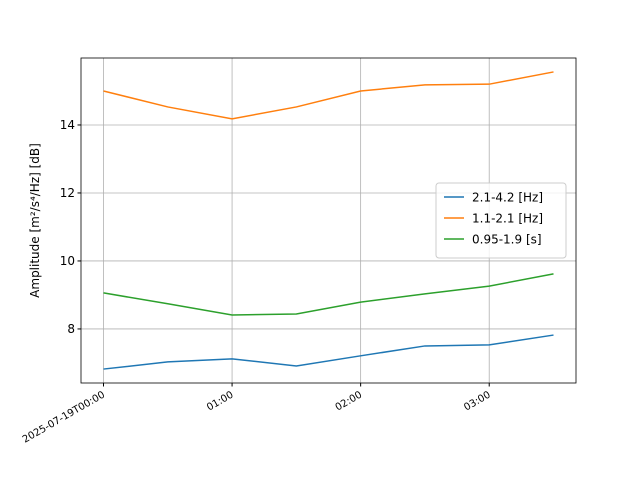 Image resolution: width=640 pixels, height=484 pixels. Describe the element at coordinates (67, 193) in the screenshot. I see `y-tick-label: 12` at that location.